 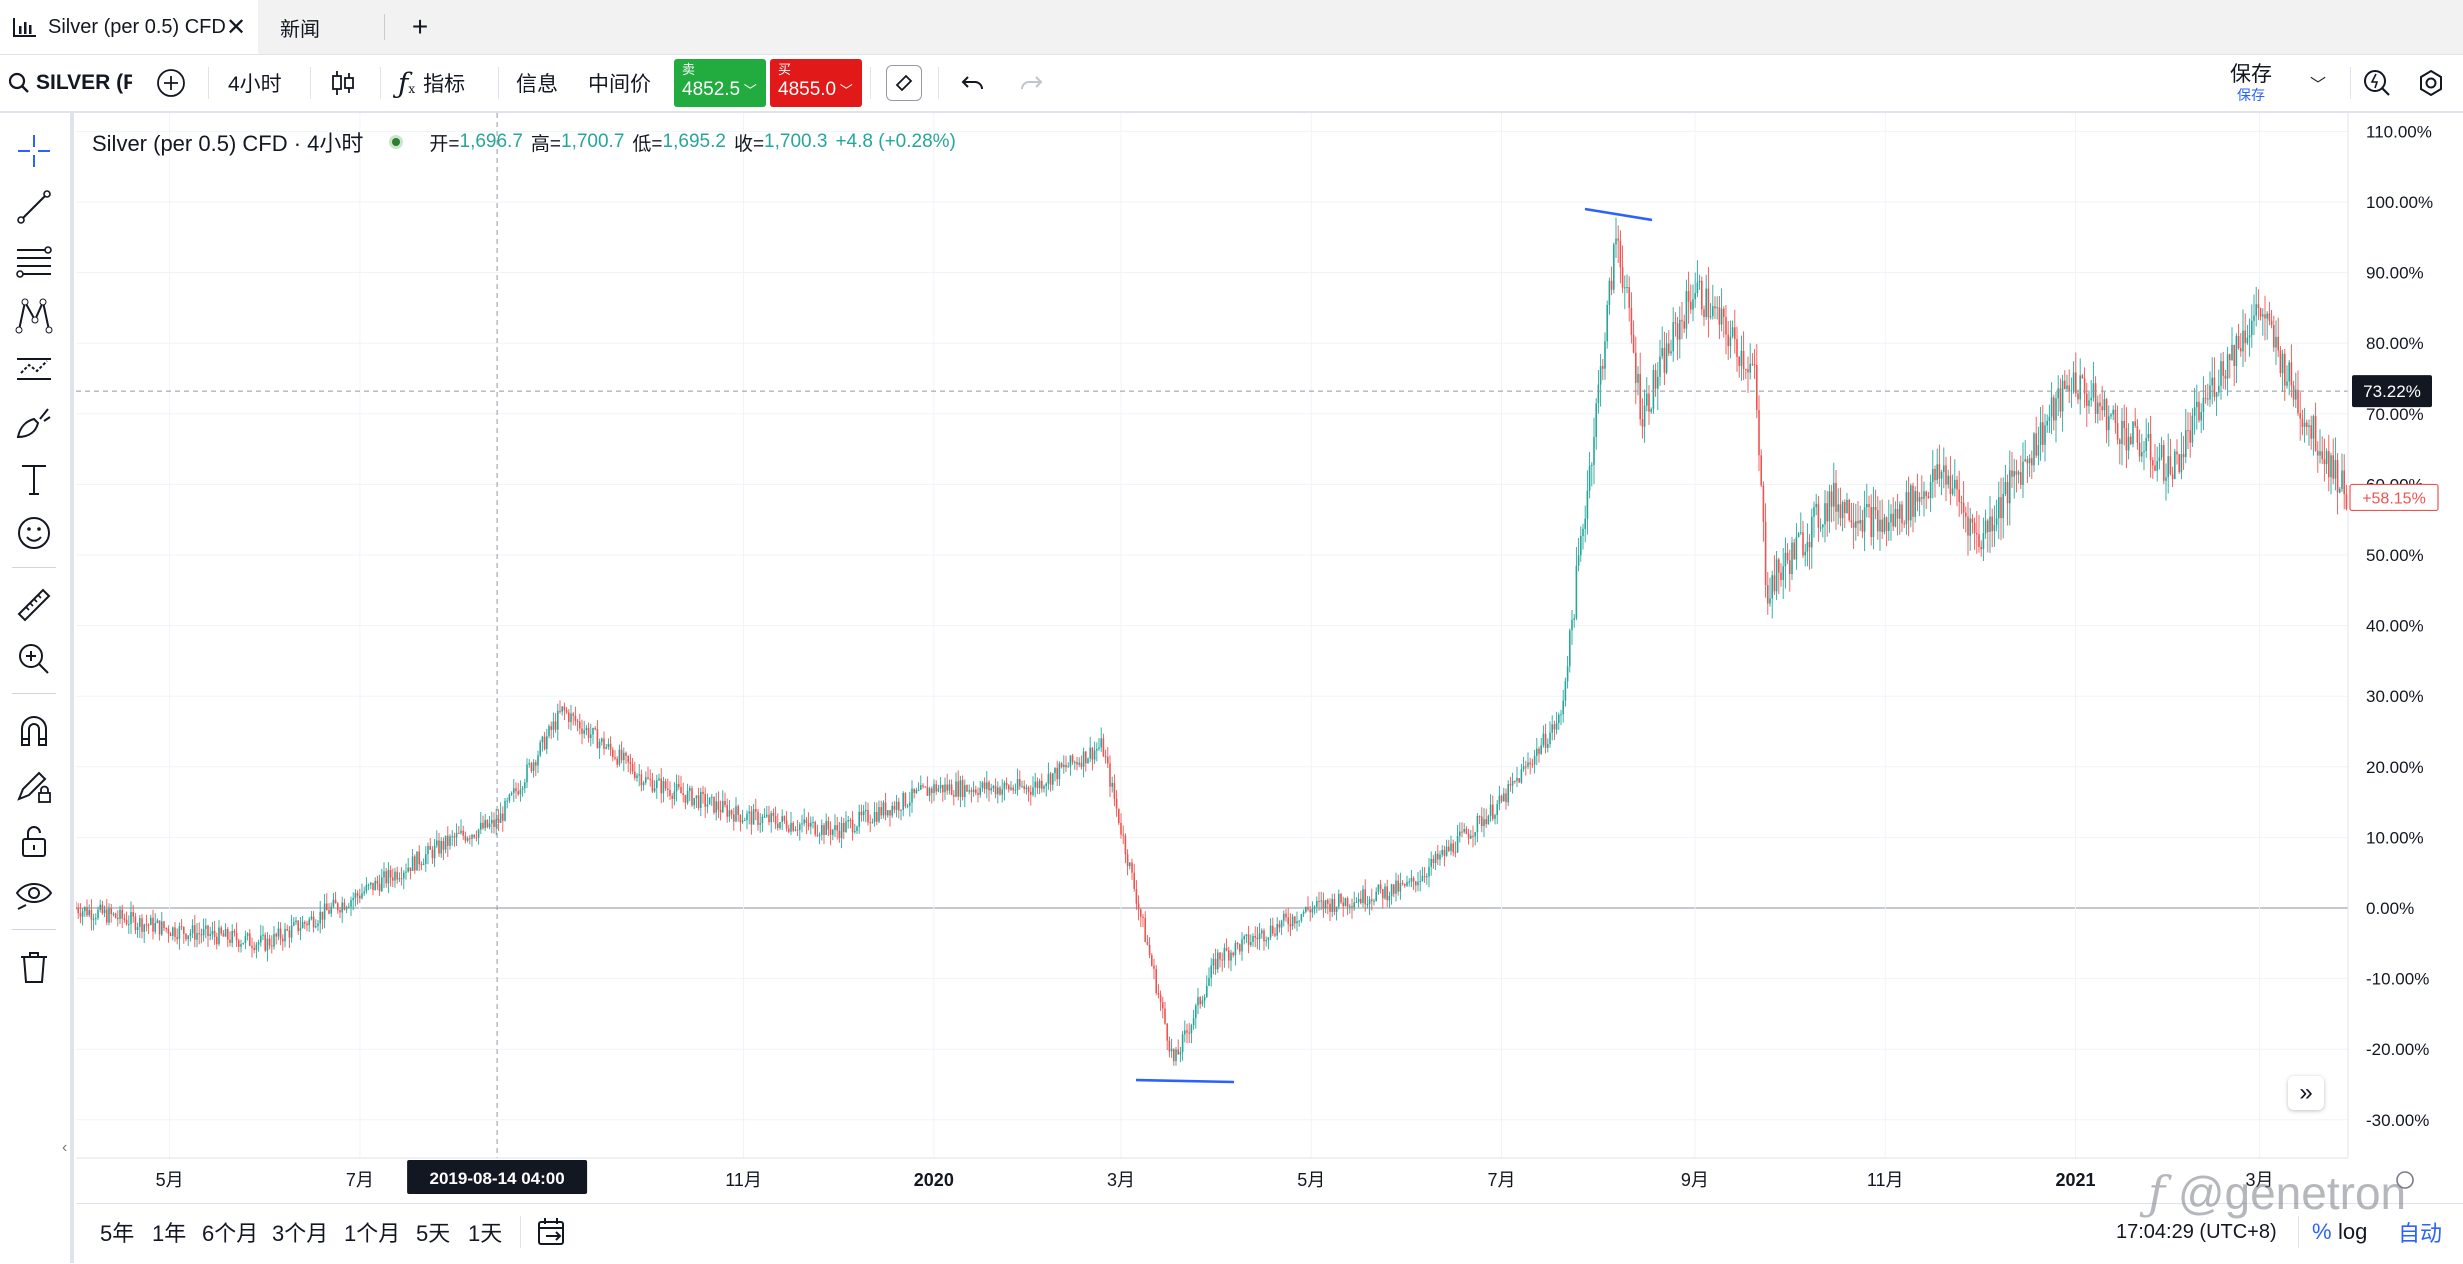 What do you see at coordinates (537, 84) in the screenshot?
I see `info-button: 信息` at bounding box center [537, 84].